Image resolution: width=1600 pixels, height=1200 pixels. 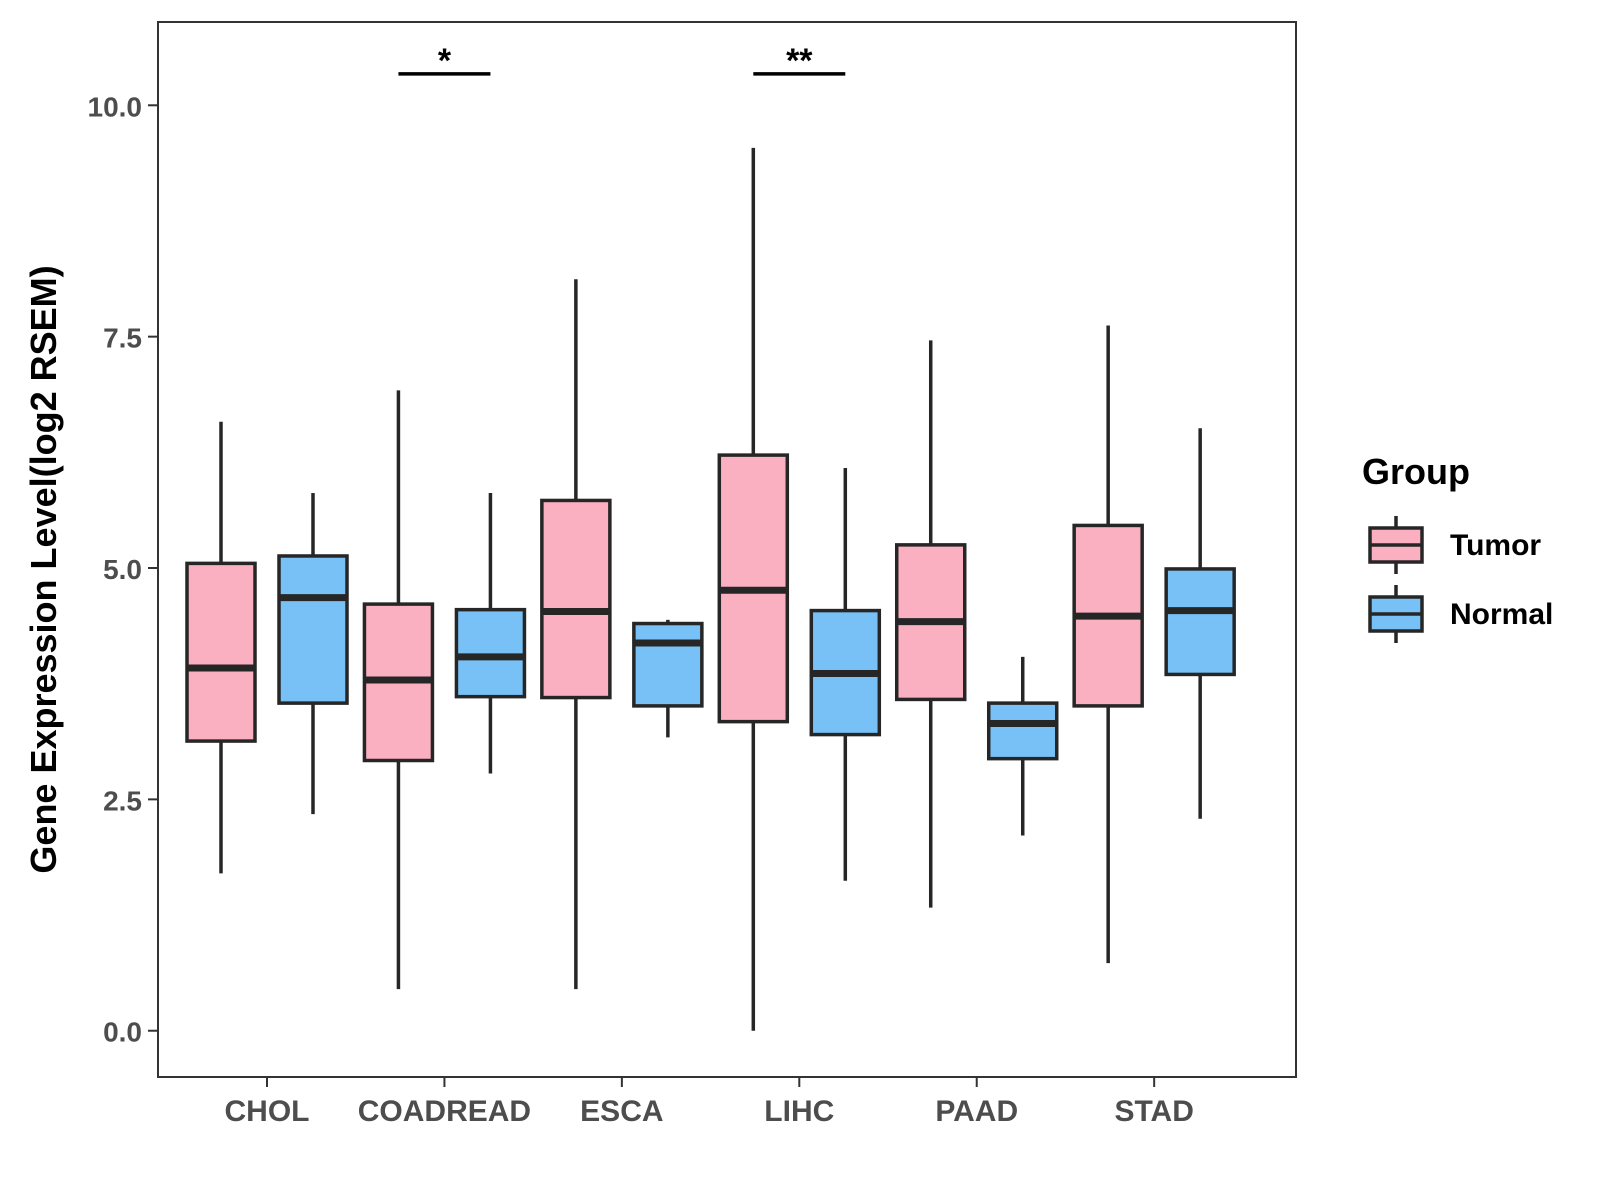 I want to click on significance-annotations: * **, so click(x=622, y=61).